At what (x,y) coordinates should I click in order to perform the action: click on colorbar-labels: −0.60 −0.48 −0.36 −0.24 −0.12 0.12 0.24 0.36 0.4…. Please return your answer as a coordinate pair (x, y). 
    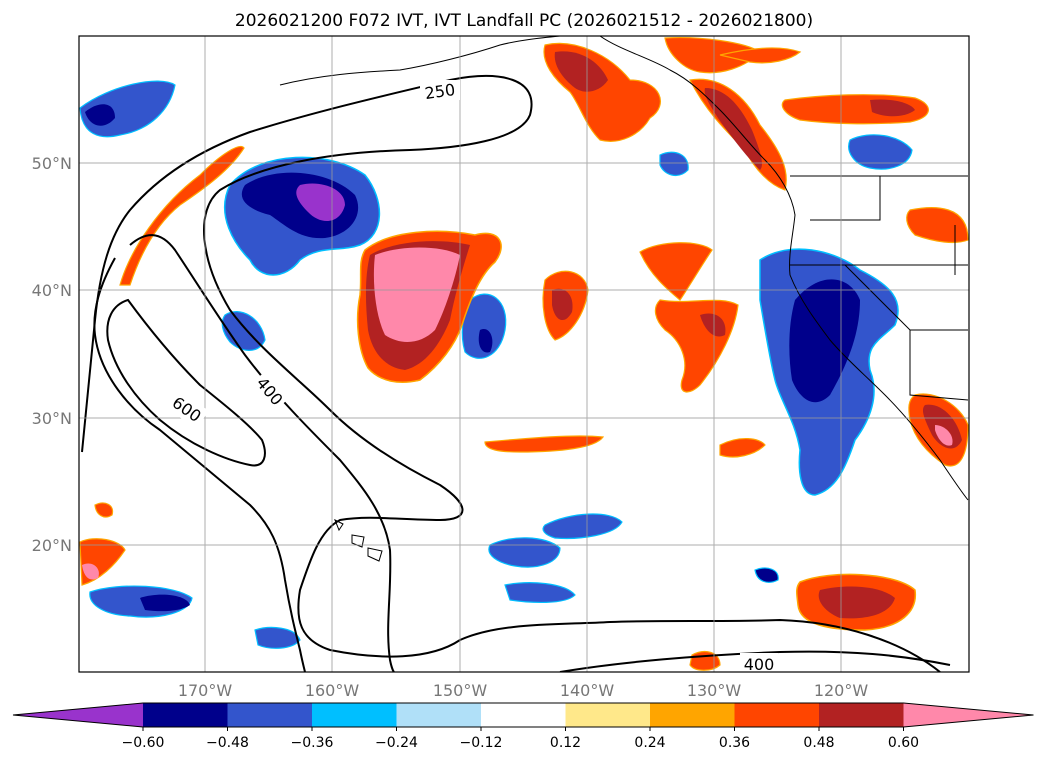
    Looking at the image, I should click on (520, 739).